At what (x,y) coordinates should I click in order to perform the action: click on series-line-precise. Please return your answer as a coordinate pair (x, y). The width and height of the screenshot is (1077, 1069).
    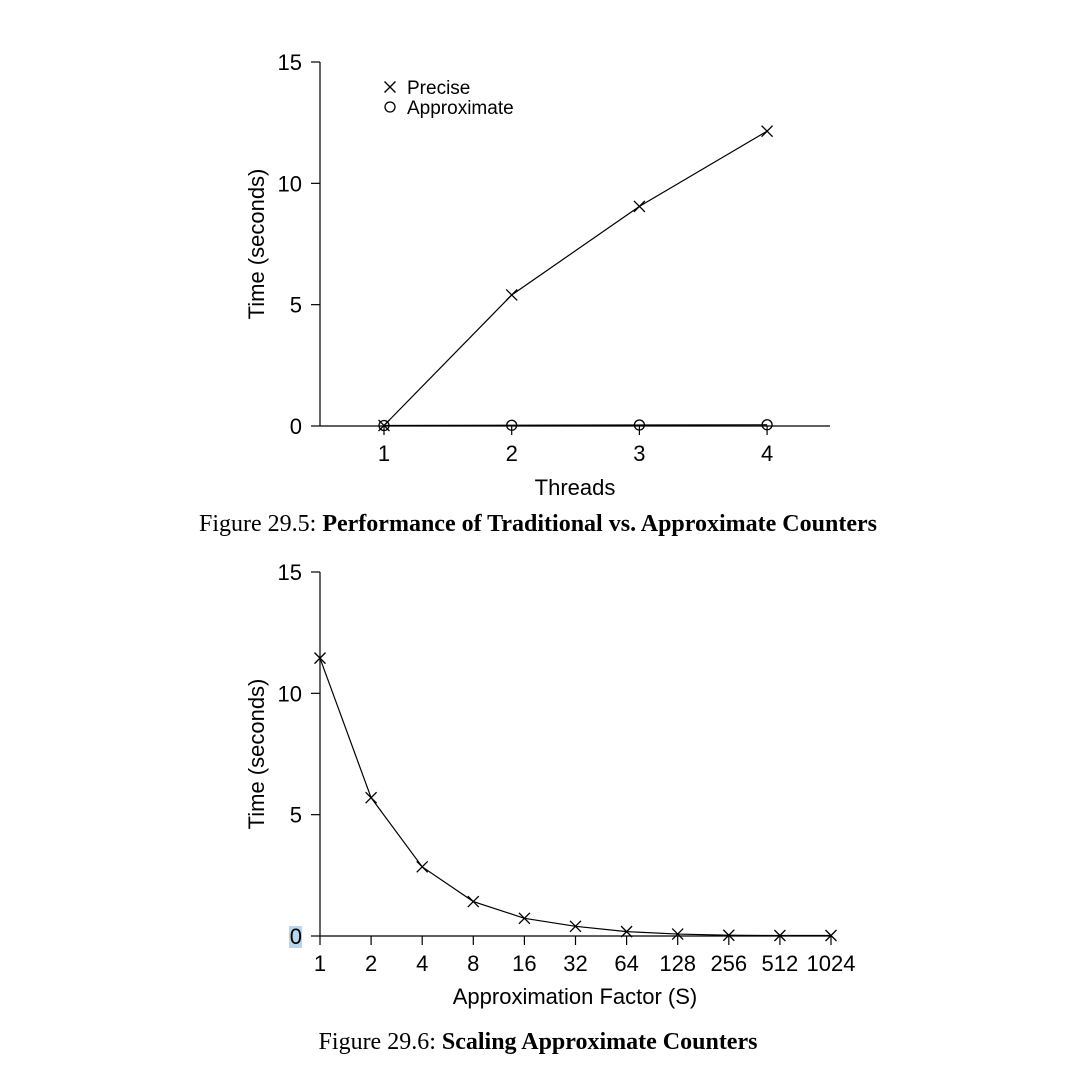
    Looking at the image, I should click on (575, 278).